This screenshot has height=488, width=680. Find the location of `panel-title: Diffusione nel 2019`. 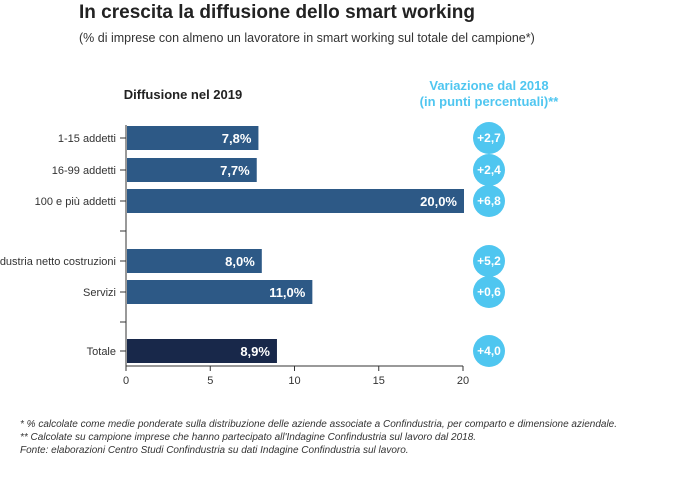

panel-title: Diffusione nel 2019 is located at coordinates (183, 94).